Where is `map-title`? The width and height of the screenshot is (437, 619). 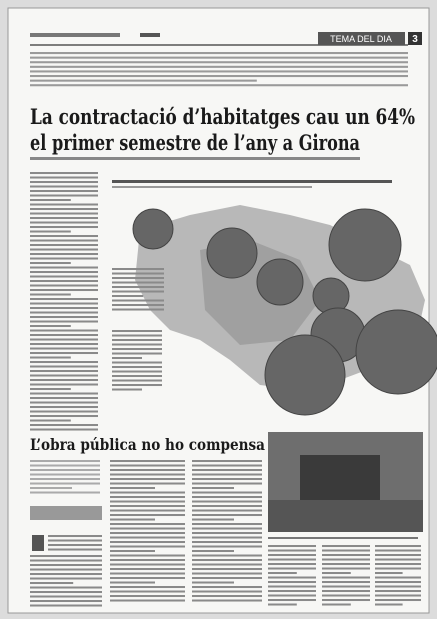
map-title is located at coordinates (252, 181).